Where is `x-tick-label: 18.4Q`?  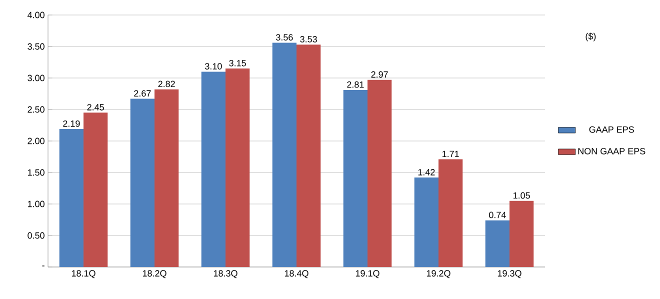
x-tick-label: 18.4Q is located at coordinates (296, 274).